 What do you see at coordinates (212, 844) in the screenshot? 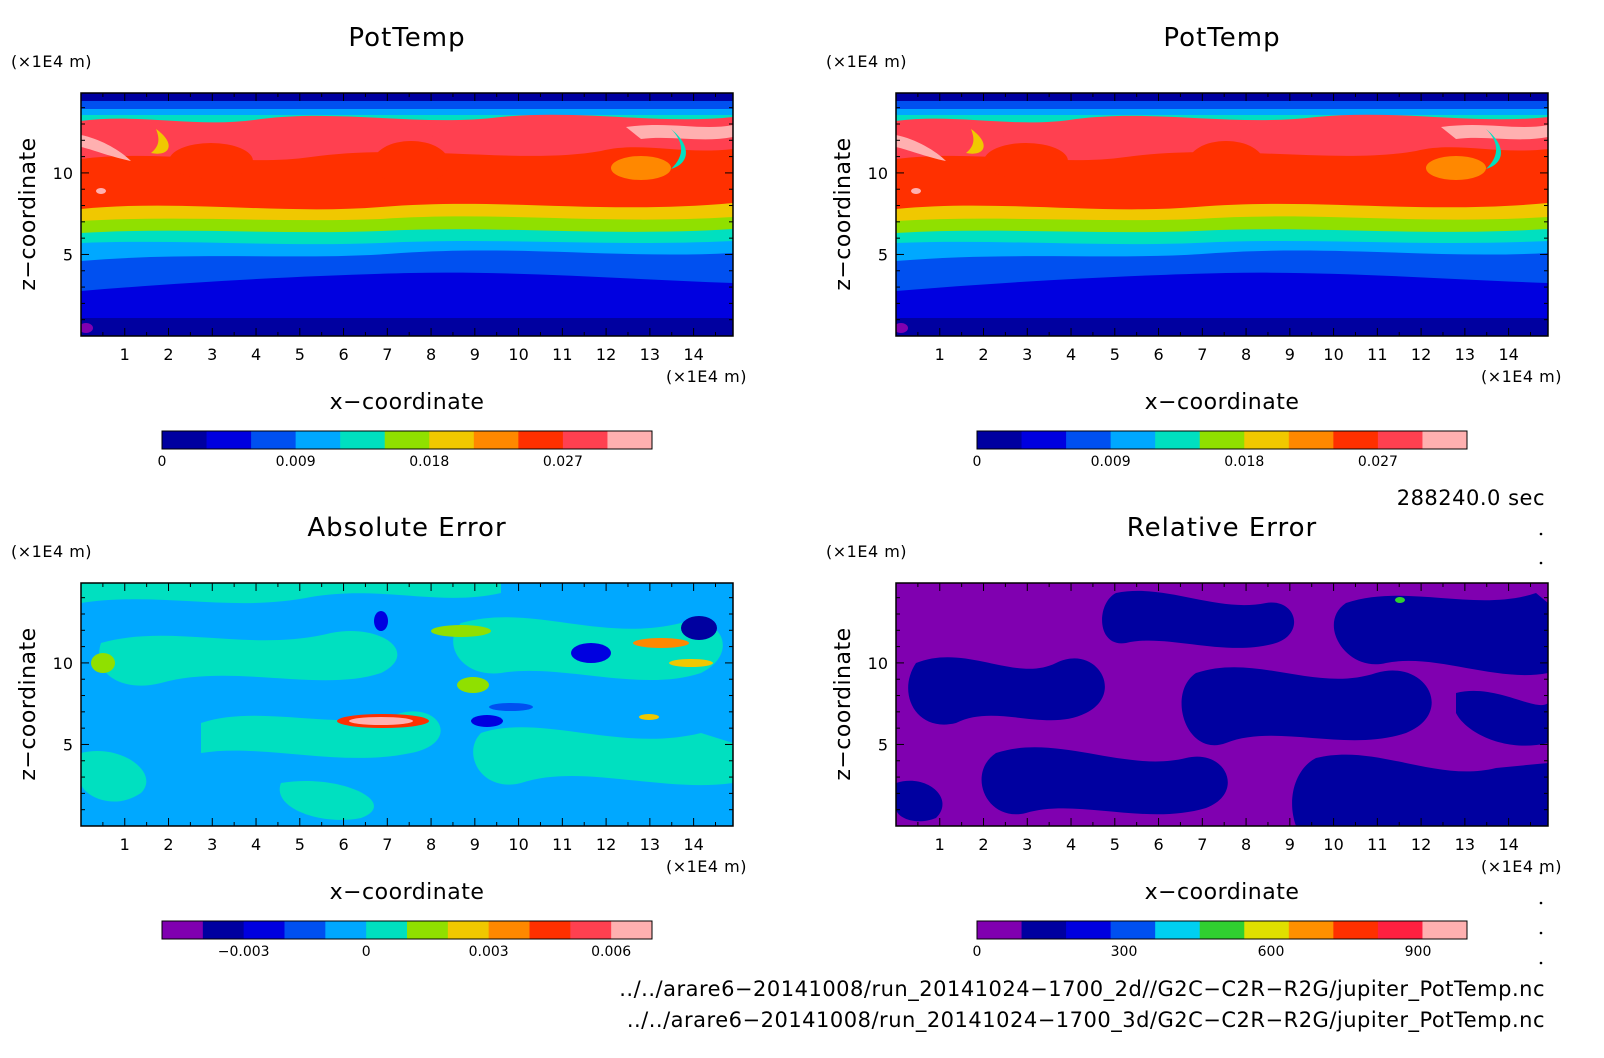
I see `x-tick-label: 3` at bounding box center [212, 844].